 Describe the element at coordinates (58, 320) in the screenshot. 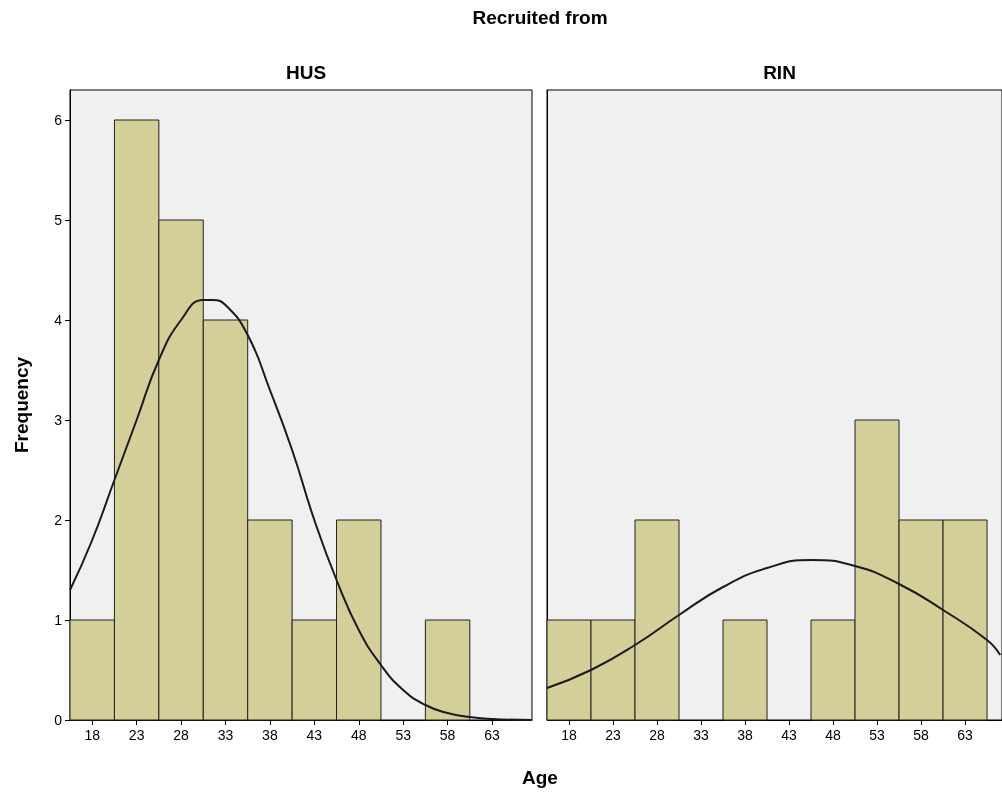

I see `y-tick-label: 4` at that location.